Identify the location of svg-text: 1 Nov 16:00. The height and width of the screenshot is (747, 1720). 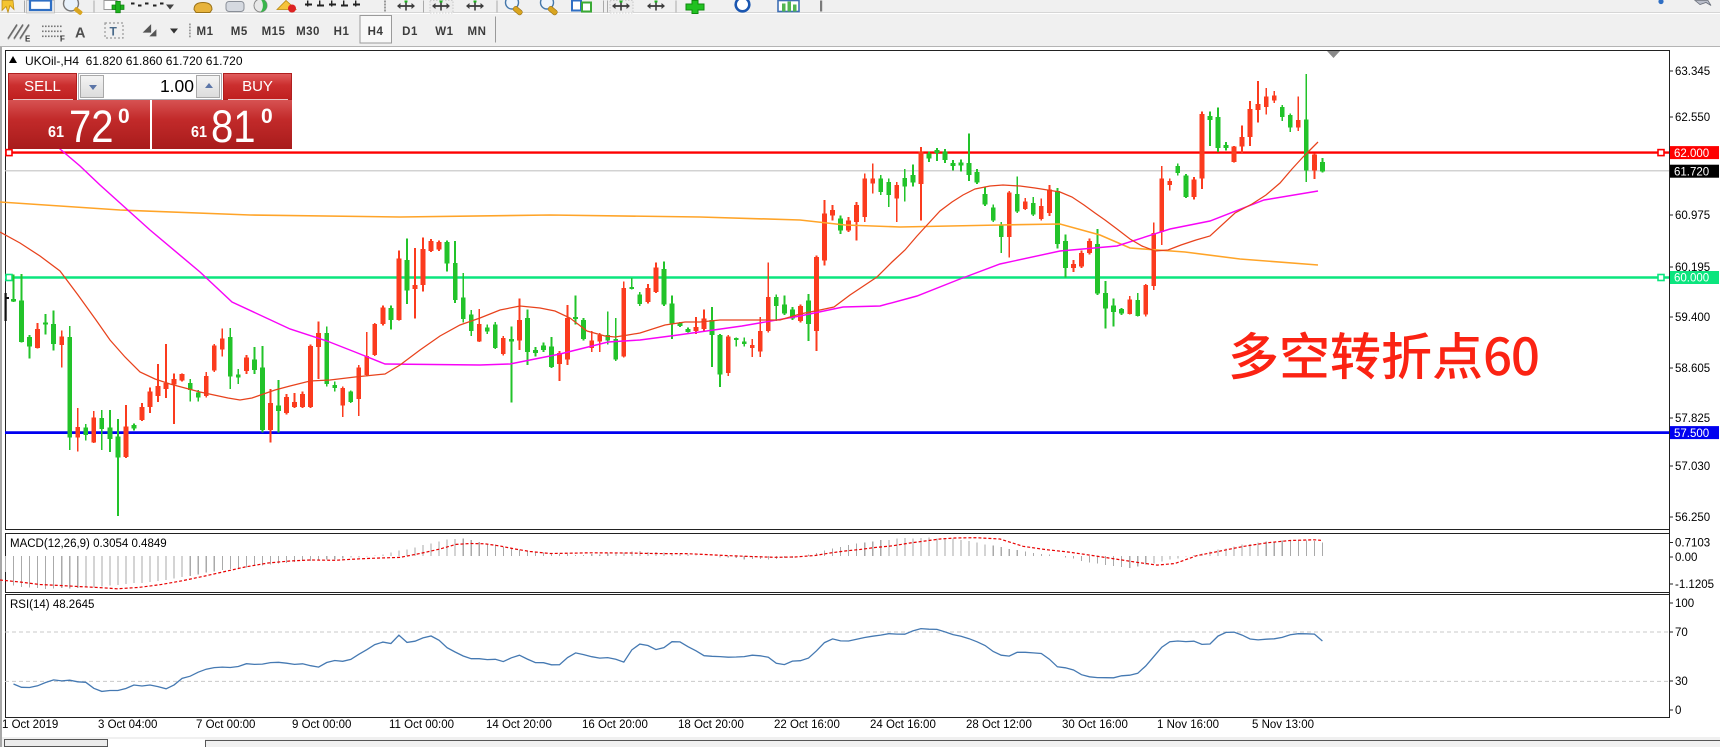
(1188, 725).